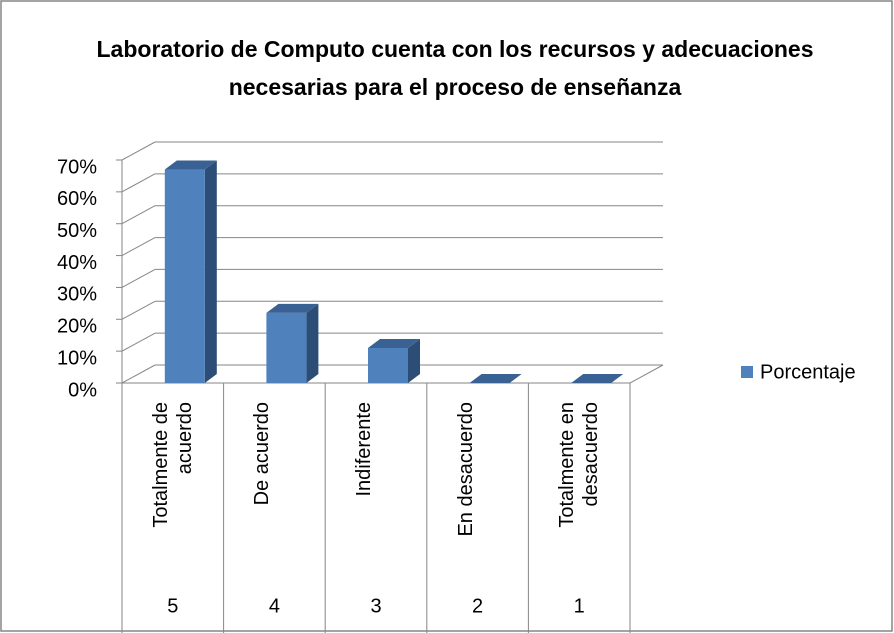 The height and width of the screenshot is (633, 894). What do you see at coordinates (77, 327) in the screenshot?
I see `y-tick-label: 20%` at bounding box center [77, 327].